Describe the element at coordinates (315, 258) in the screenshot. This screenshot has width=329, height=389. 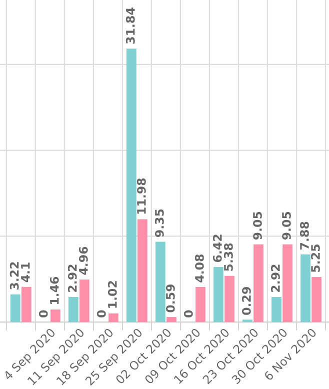
I see `data-label: 5.25` at that location.